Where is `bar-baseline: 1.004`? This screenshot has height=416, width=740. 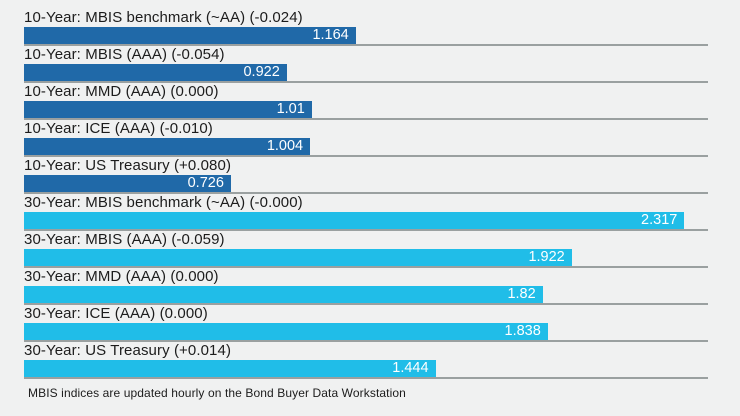 bar-baseline: 1.004 is located at coordinates (366, 147).